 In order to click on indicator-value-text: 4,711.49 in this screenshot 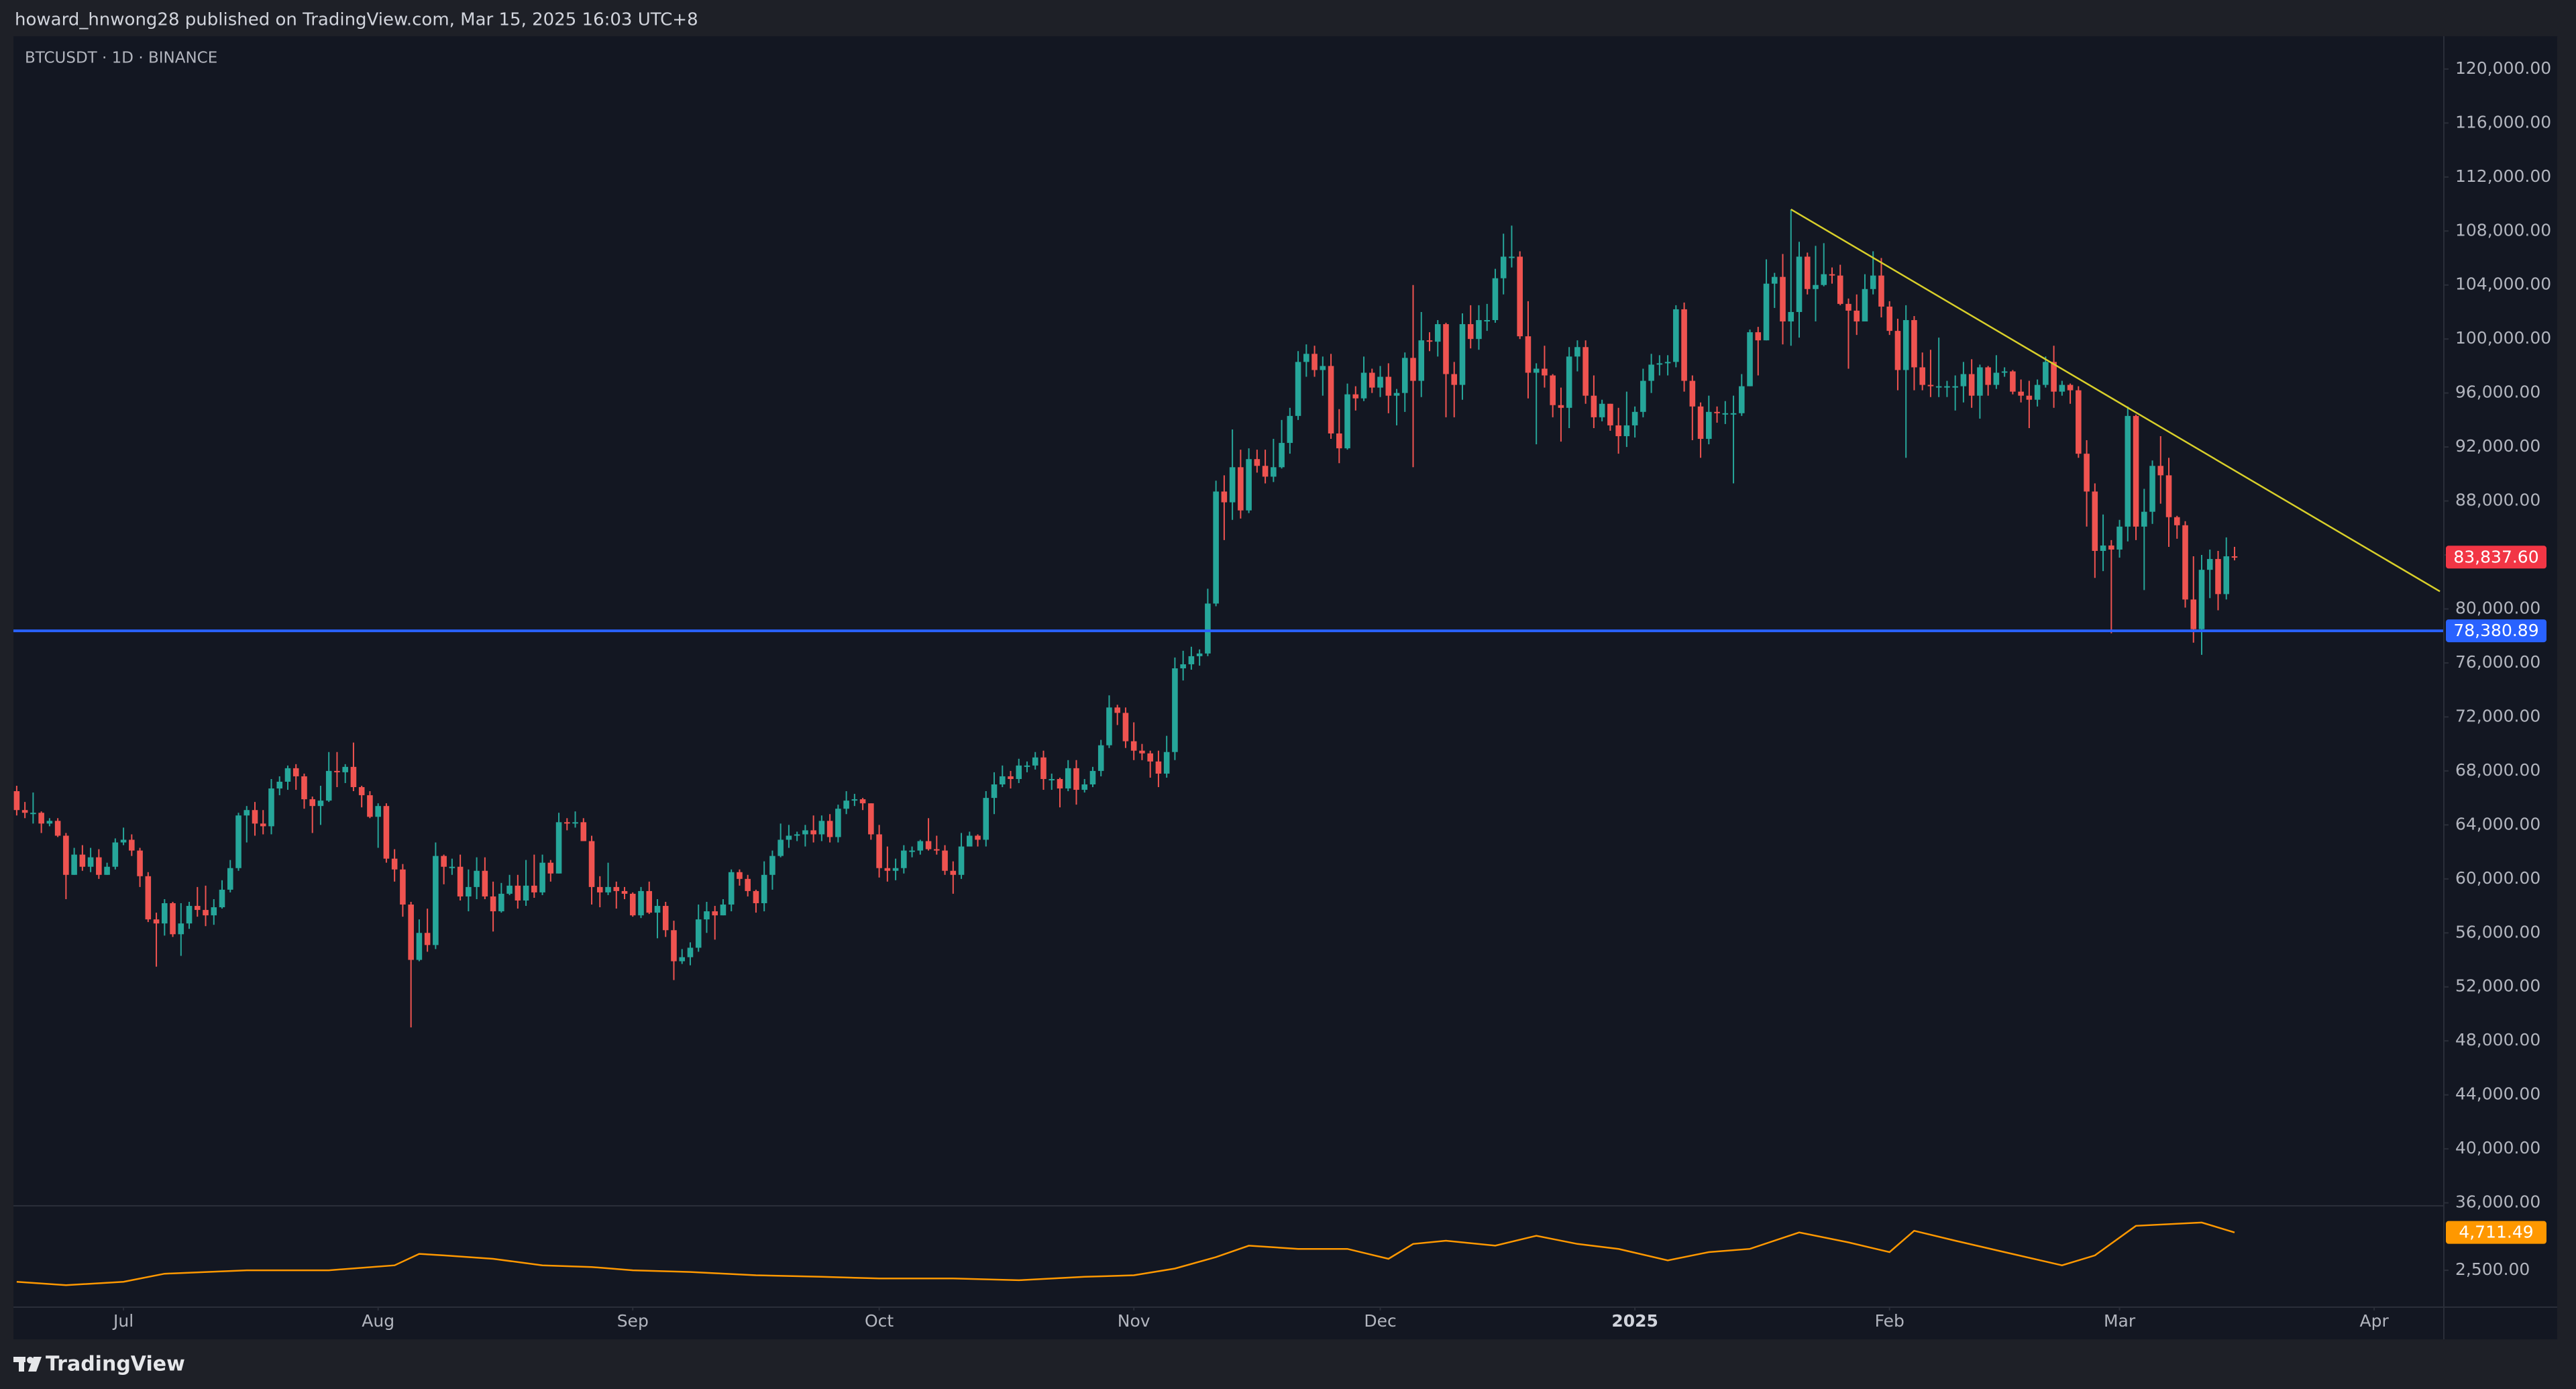, I will do `click(2496, 1233)`.